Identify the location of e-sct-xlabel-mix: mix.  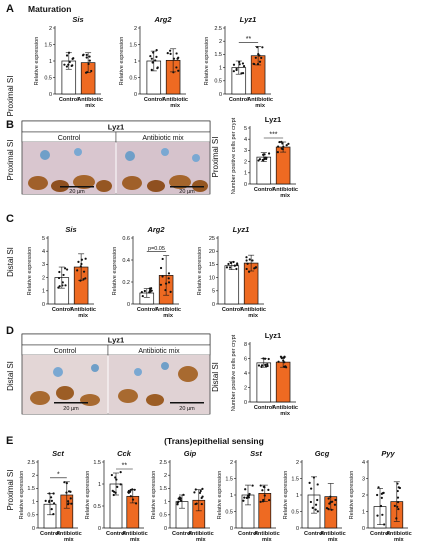
(69, 540).